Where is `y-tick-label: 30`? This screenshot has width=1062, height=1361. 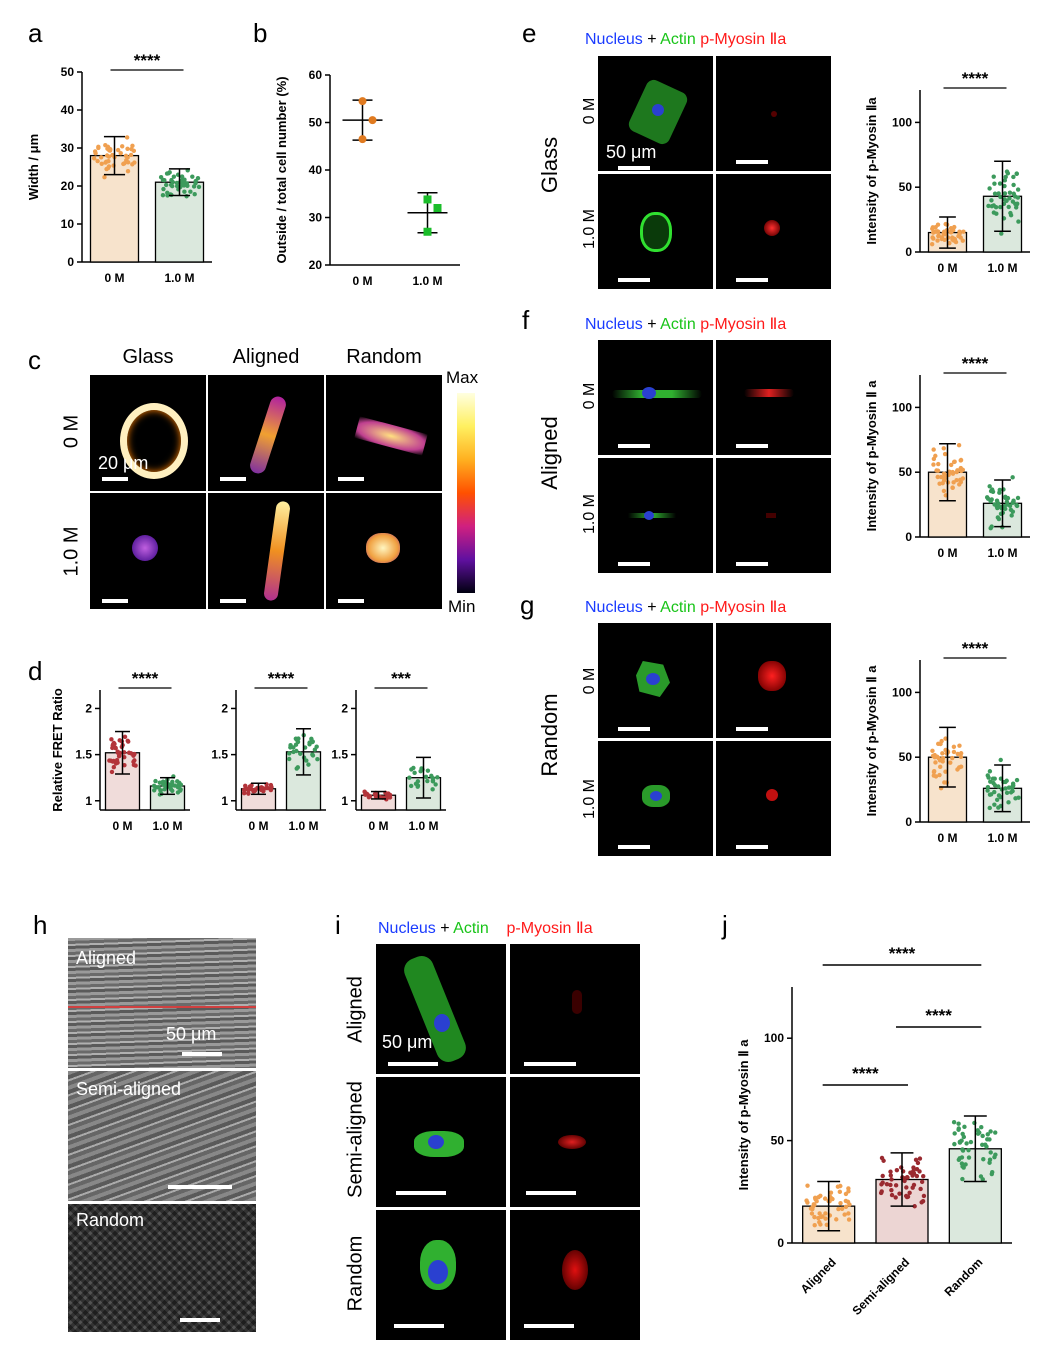 y-tick-label: 30 is located at coordinates (68, 148).